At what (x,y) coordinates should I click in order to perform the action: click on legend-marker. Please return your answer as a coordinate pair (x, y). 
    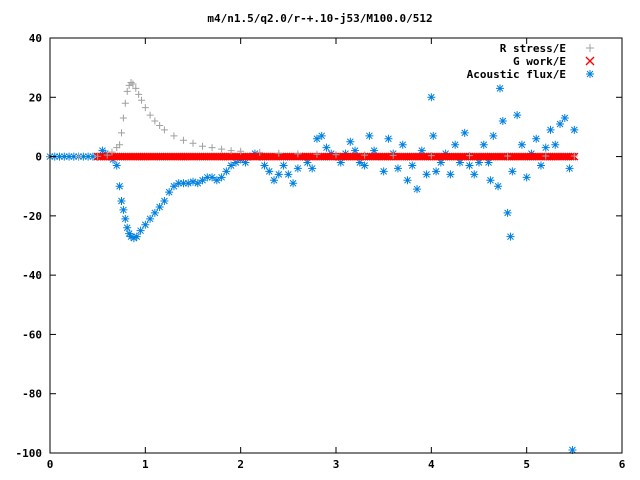
    Looking at the image, I should click on (590, 74).